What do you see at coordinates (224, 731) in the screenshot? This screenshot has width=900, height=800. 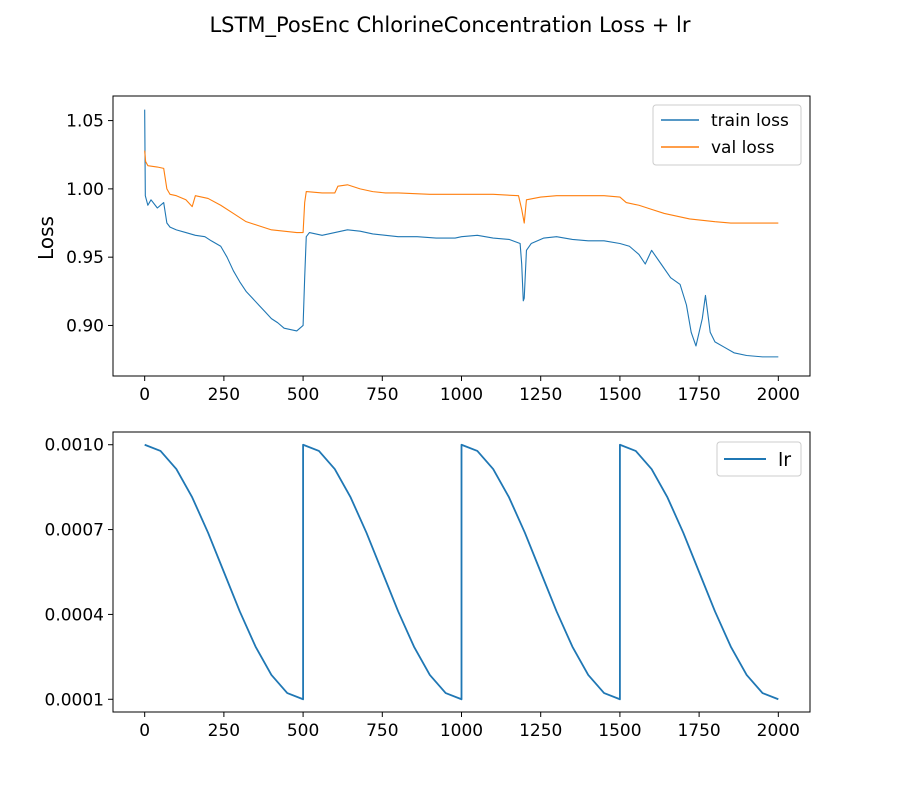 I see `lr-x-tick-label: 250` at bounding box center [224, 731].